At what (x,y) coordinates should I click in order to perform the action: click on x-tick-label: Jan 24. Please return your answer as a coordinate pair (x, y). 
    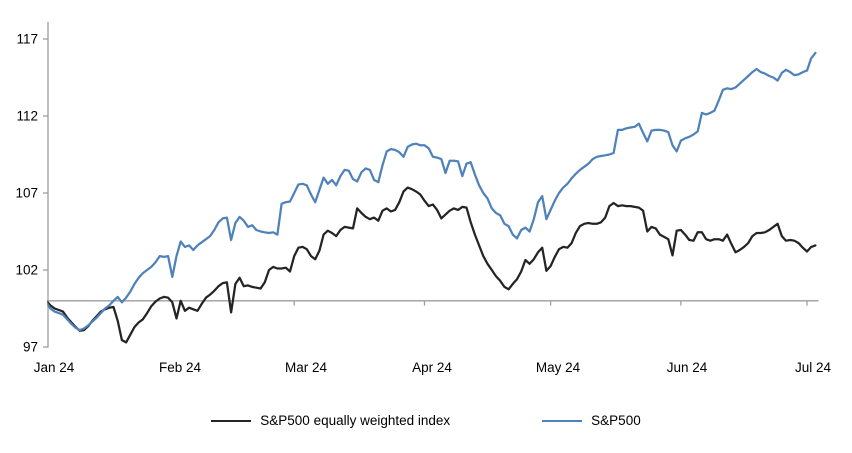
    Looking at the image, I should click on (54, 367).